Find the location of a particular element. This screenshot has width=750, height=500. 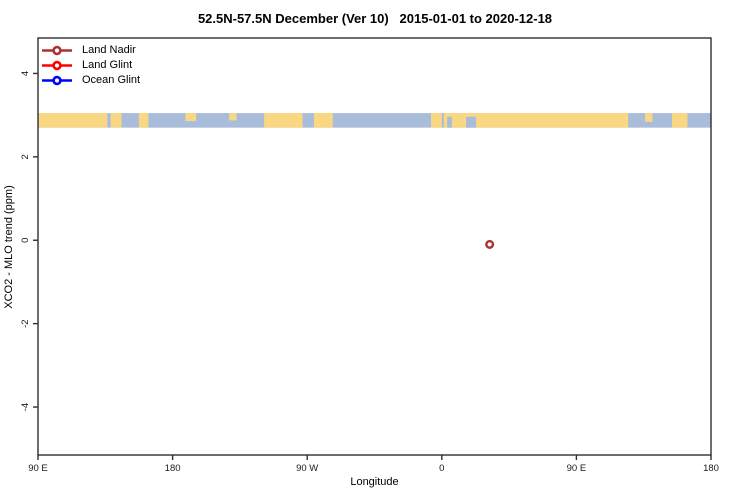

data-point-land-nadir is located at coordinates (490, 244).